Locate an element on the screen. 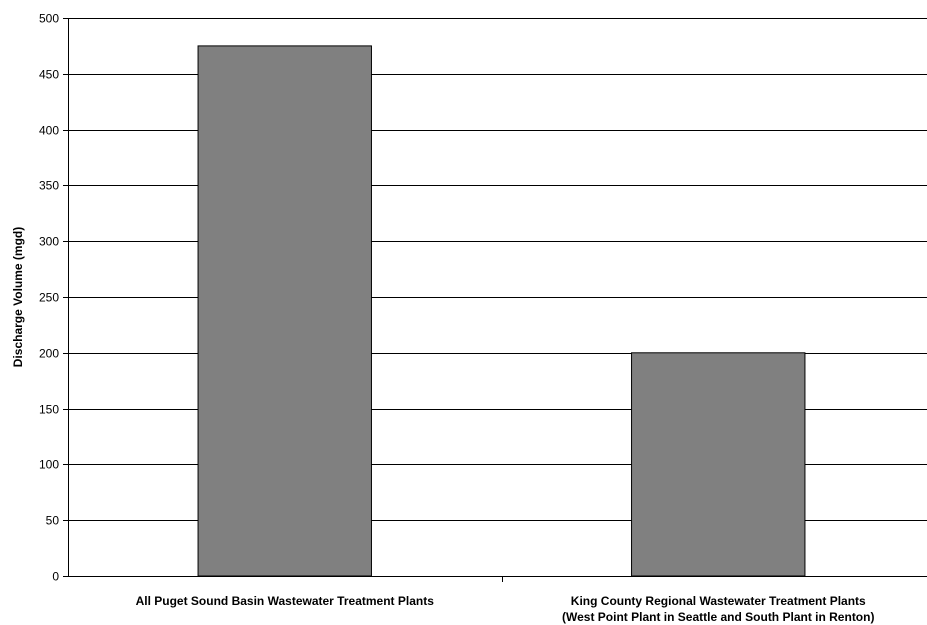 This screenshot has height=625, width=927. y-tick-label: 50 is located at coordinates (53, 521).